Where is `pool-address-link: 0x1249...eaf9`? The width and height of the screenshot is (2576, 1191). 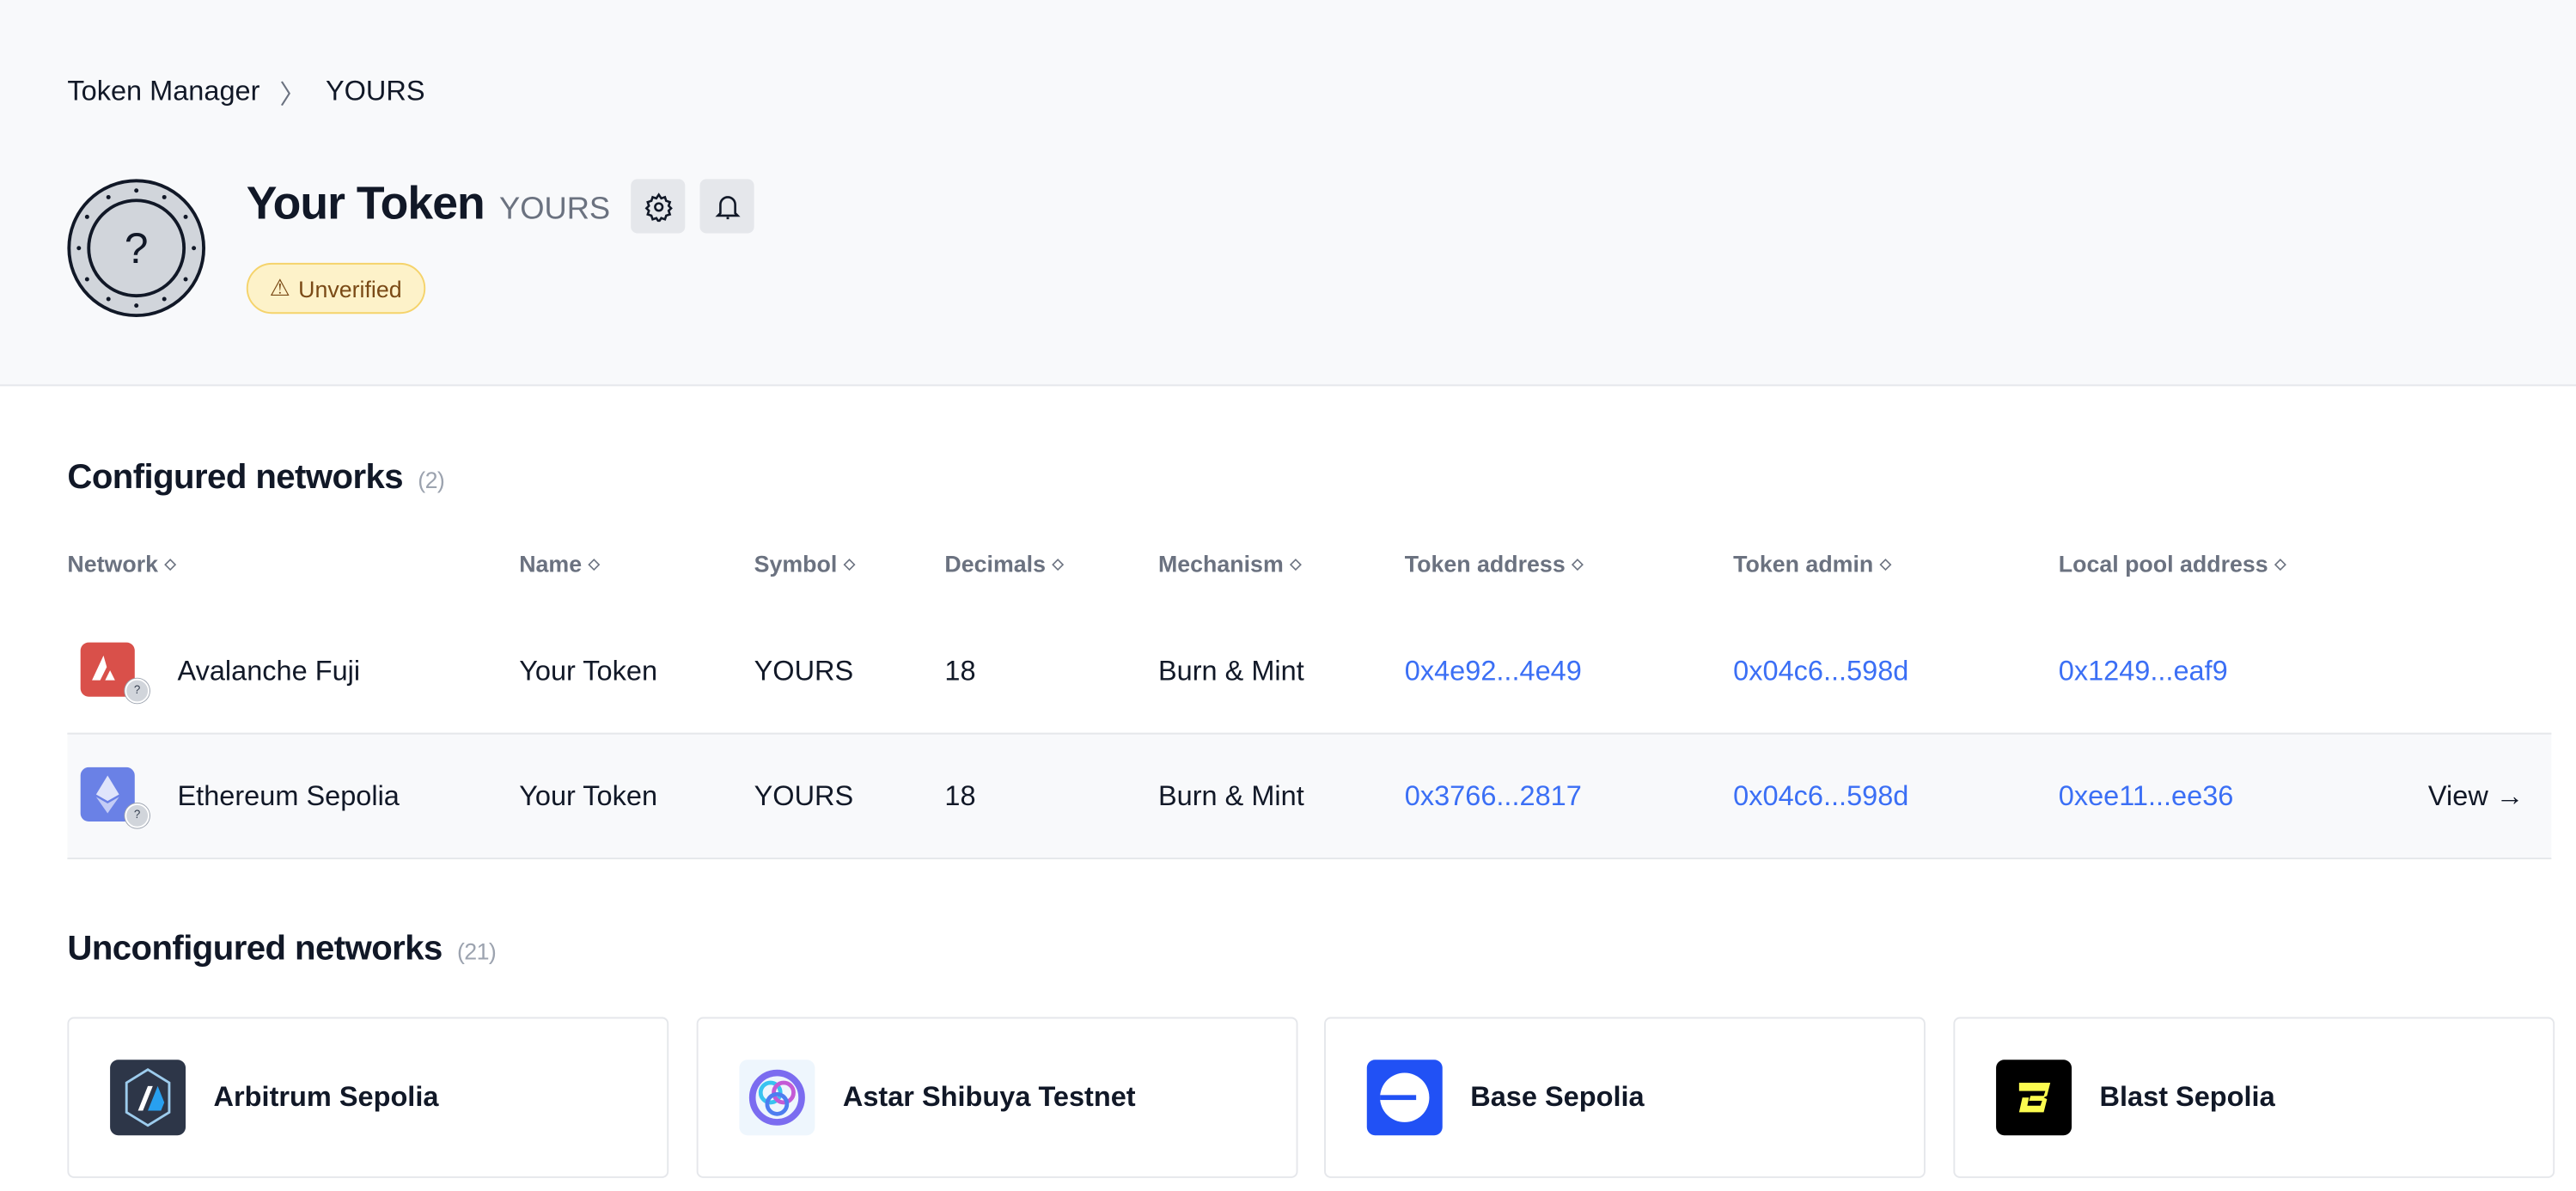 pool-address-link: 0x1249...eaf9 is located at coordinates (2143, 671).